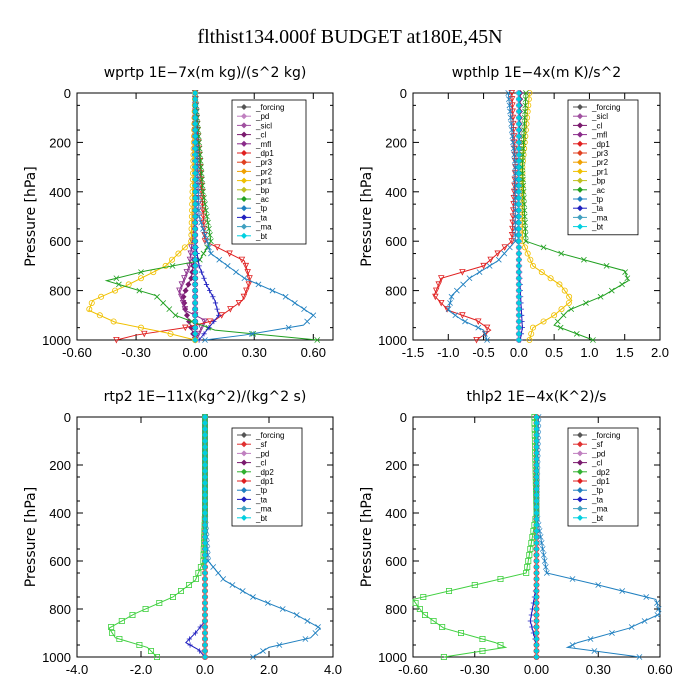  What do you see at coordinates (536, 73) in the screenshot?
I see `panel-title: wpthlp 1E−4x(m K)/s^2` at bounding box center [536, 73].